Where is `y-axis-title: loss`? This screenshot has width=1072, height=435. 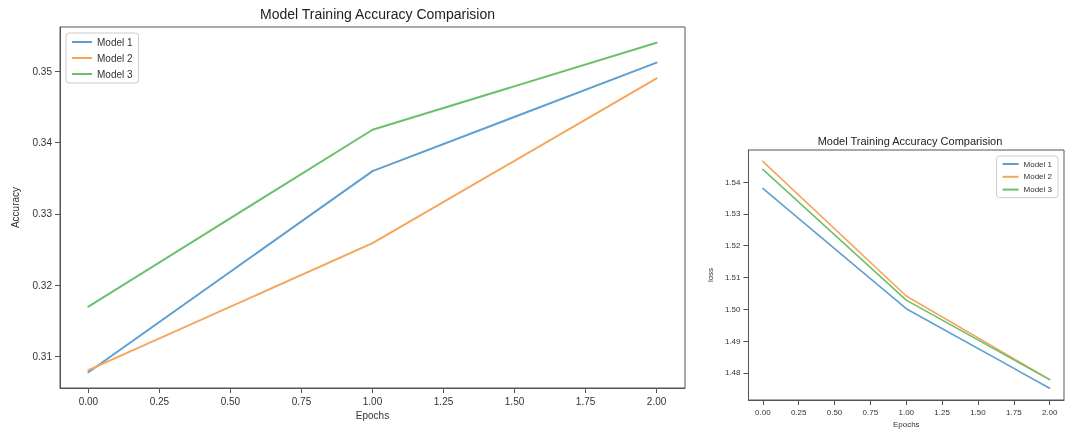
y-axis-title: loss is located at coordinates (710, 275).